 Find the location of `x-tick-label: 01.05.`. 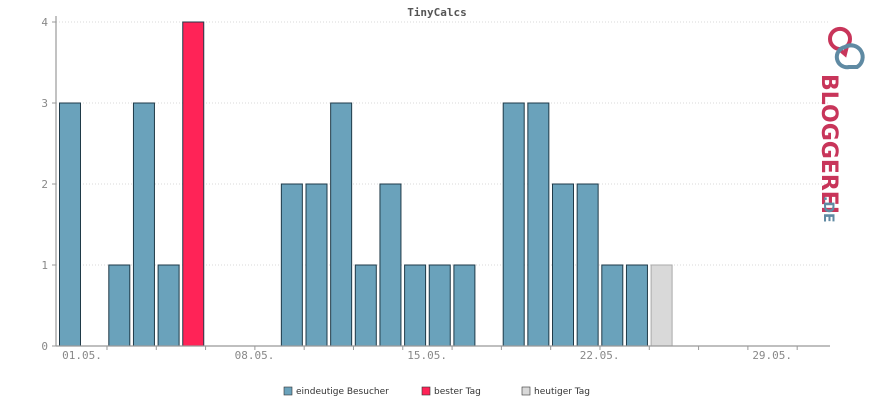

x-tick-label: 01.05. is located at coordinates (82, 355).